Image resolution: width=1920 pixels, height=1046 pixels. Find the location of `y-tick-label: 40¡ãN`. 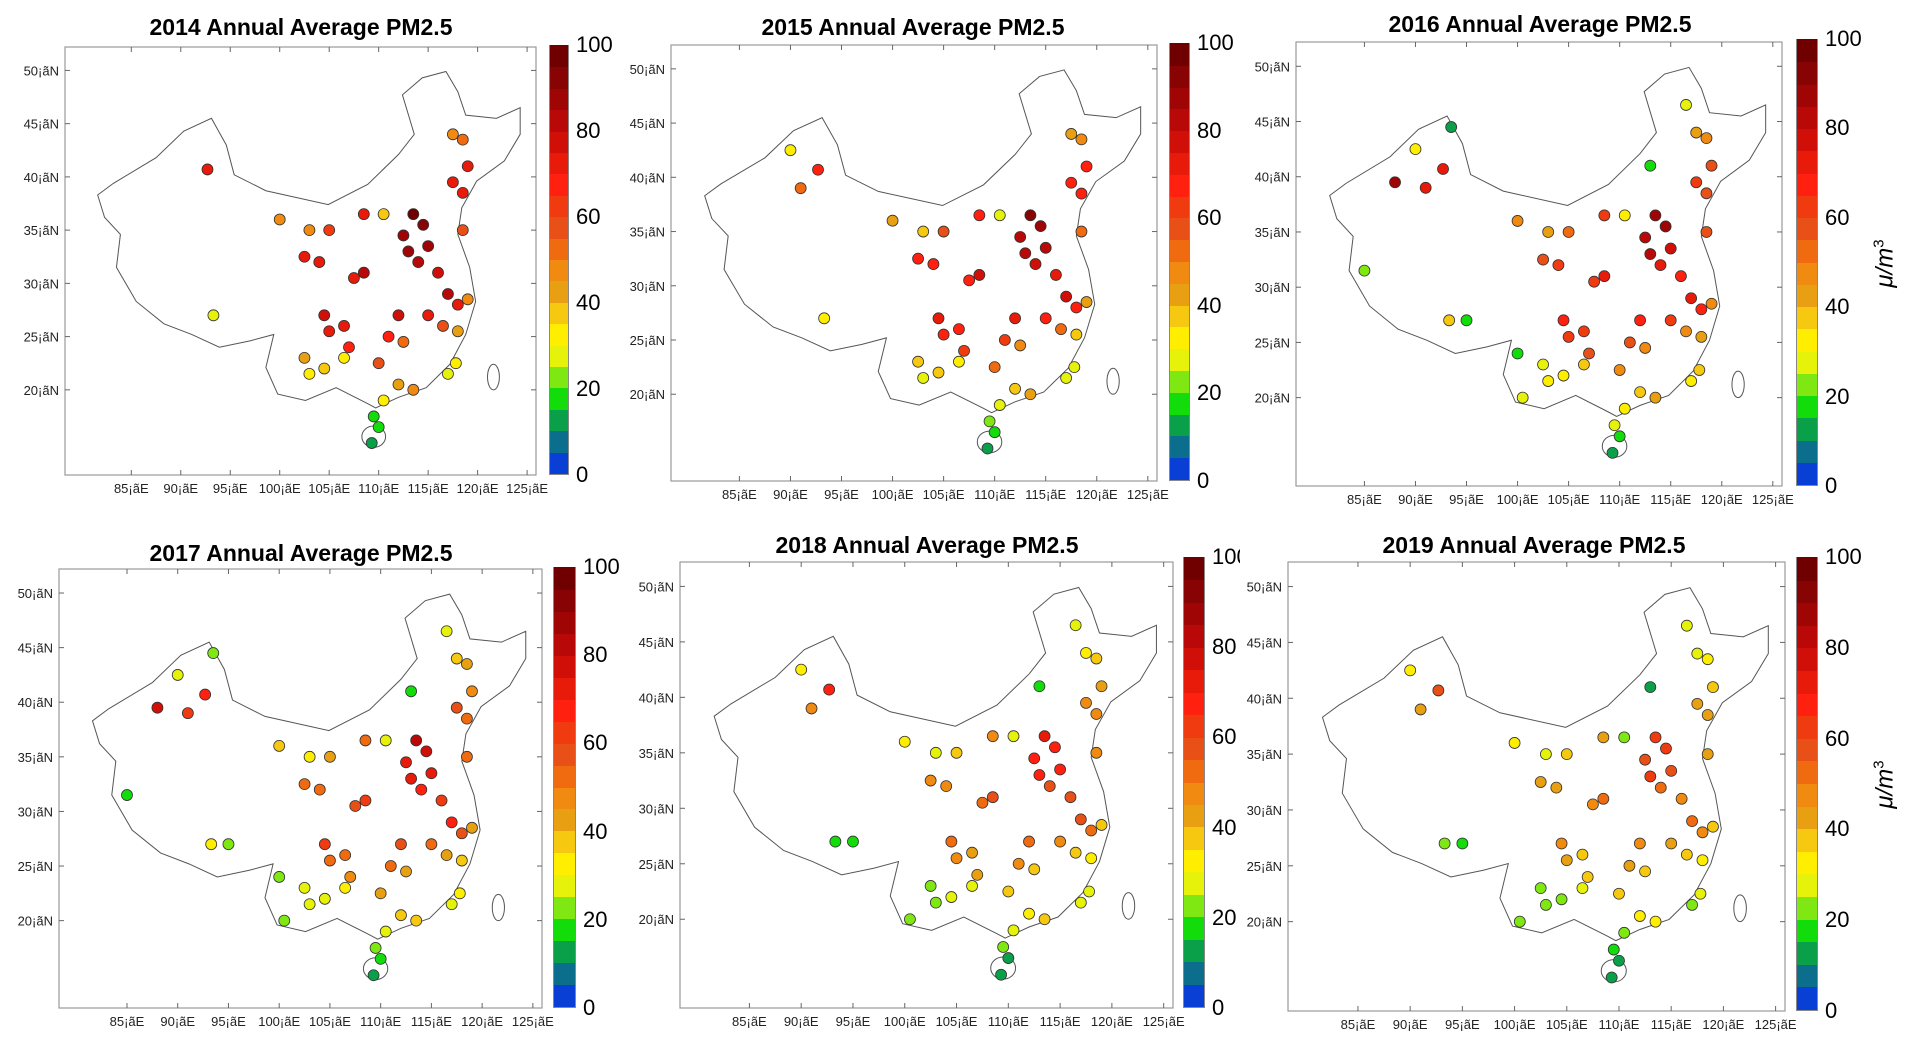

y-tick-label: 40¡ãN is located at coordinates (41, 177).